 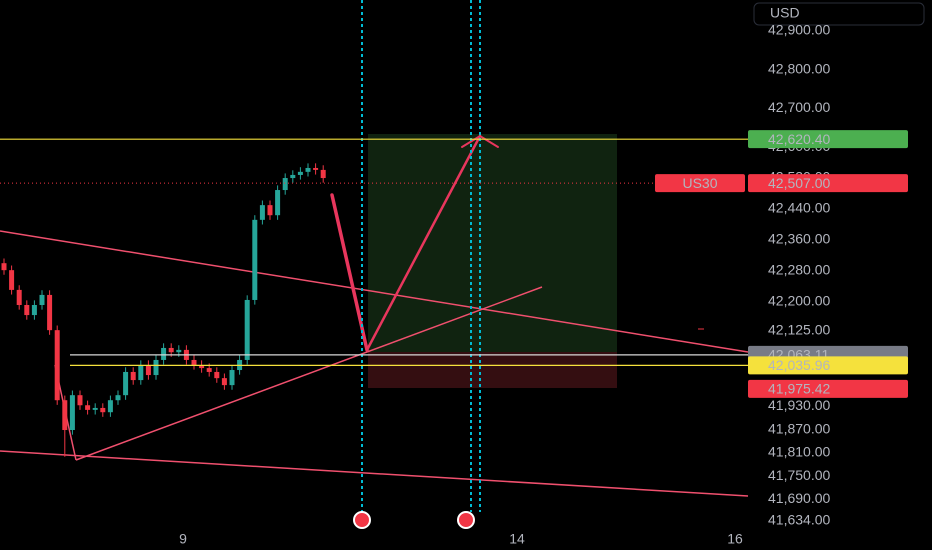 What do you see at coordinates (799, 30) in the screenshot?
I see `y-tick-label: 42,900.00` at bounding box center [799, 30].